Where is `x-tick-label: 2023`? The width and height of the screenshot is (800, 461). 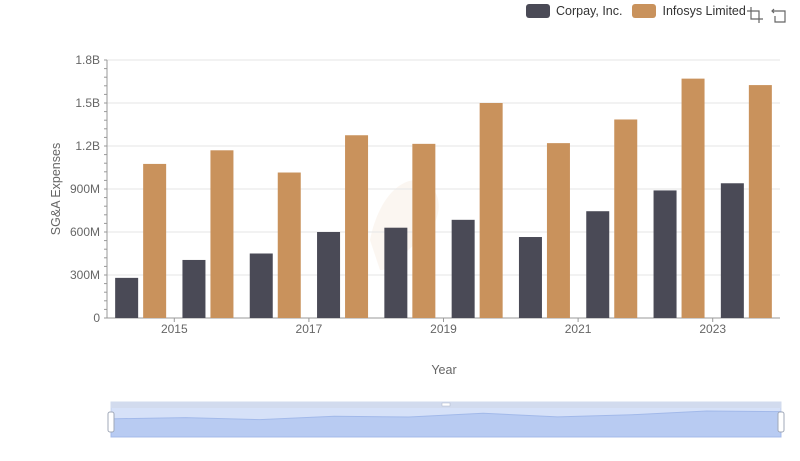 x-tick-label: 2023 is located at coordinates (712, 329).